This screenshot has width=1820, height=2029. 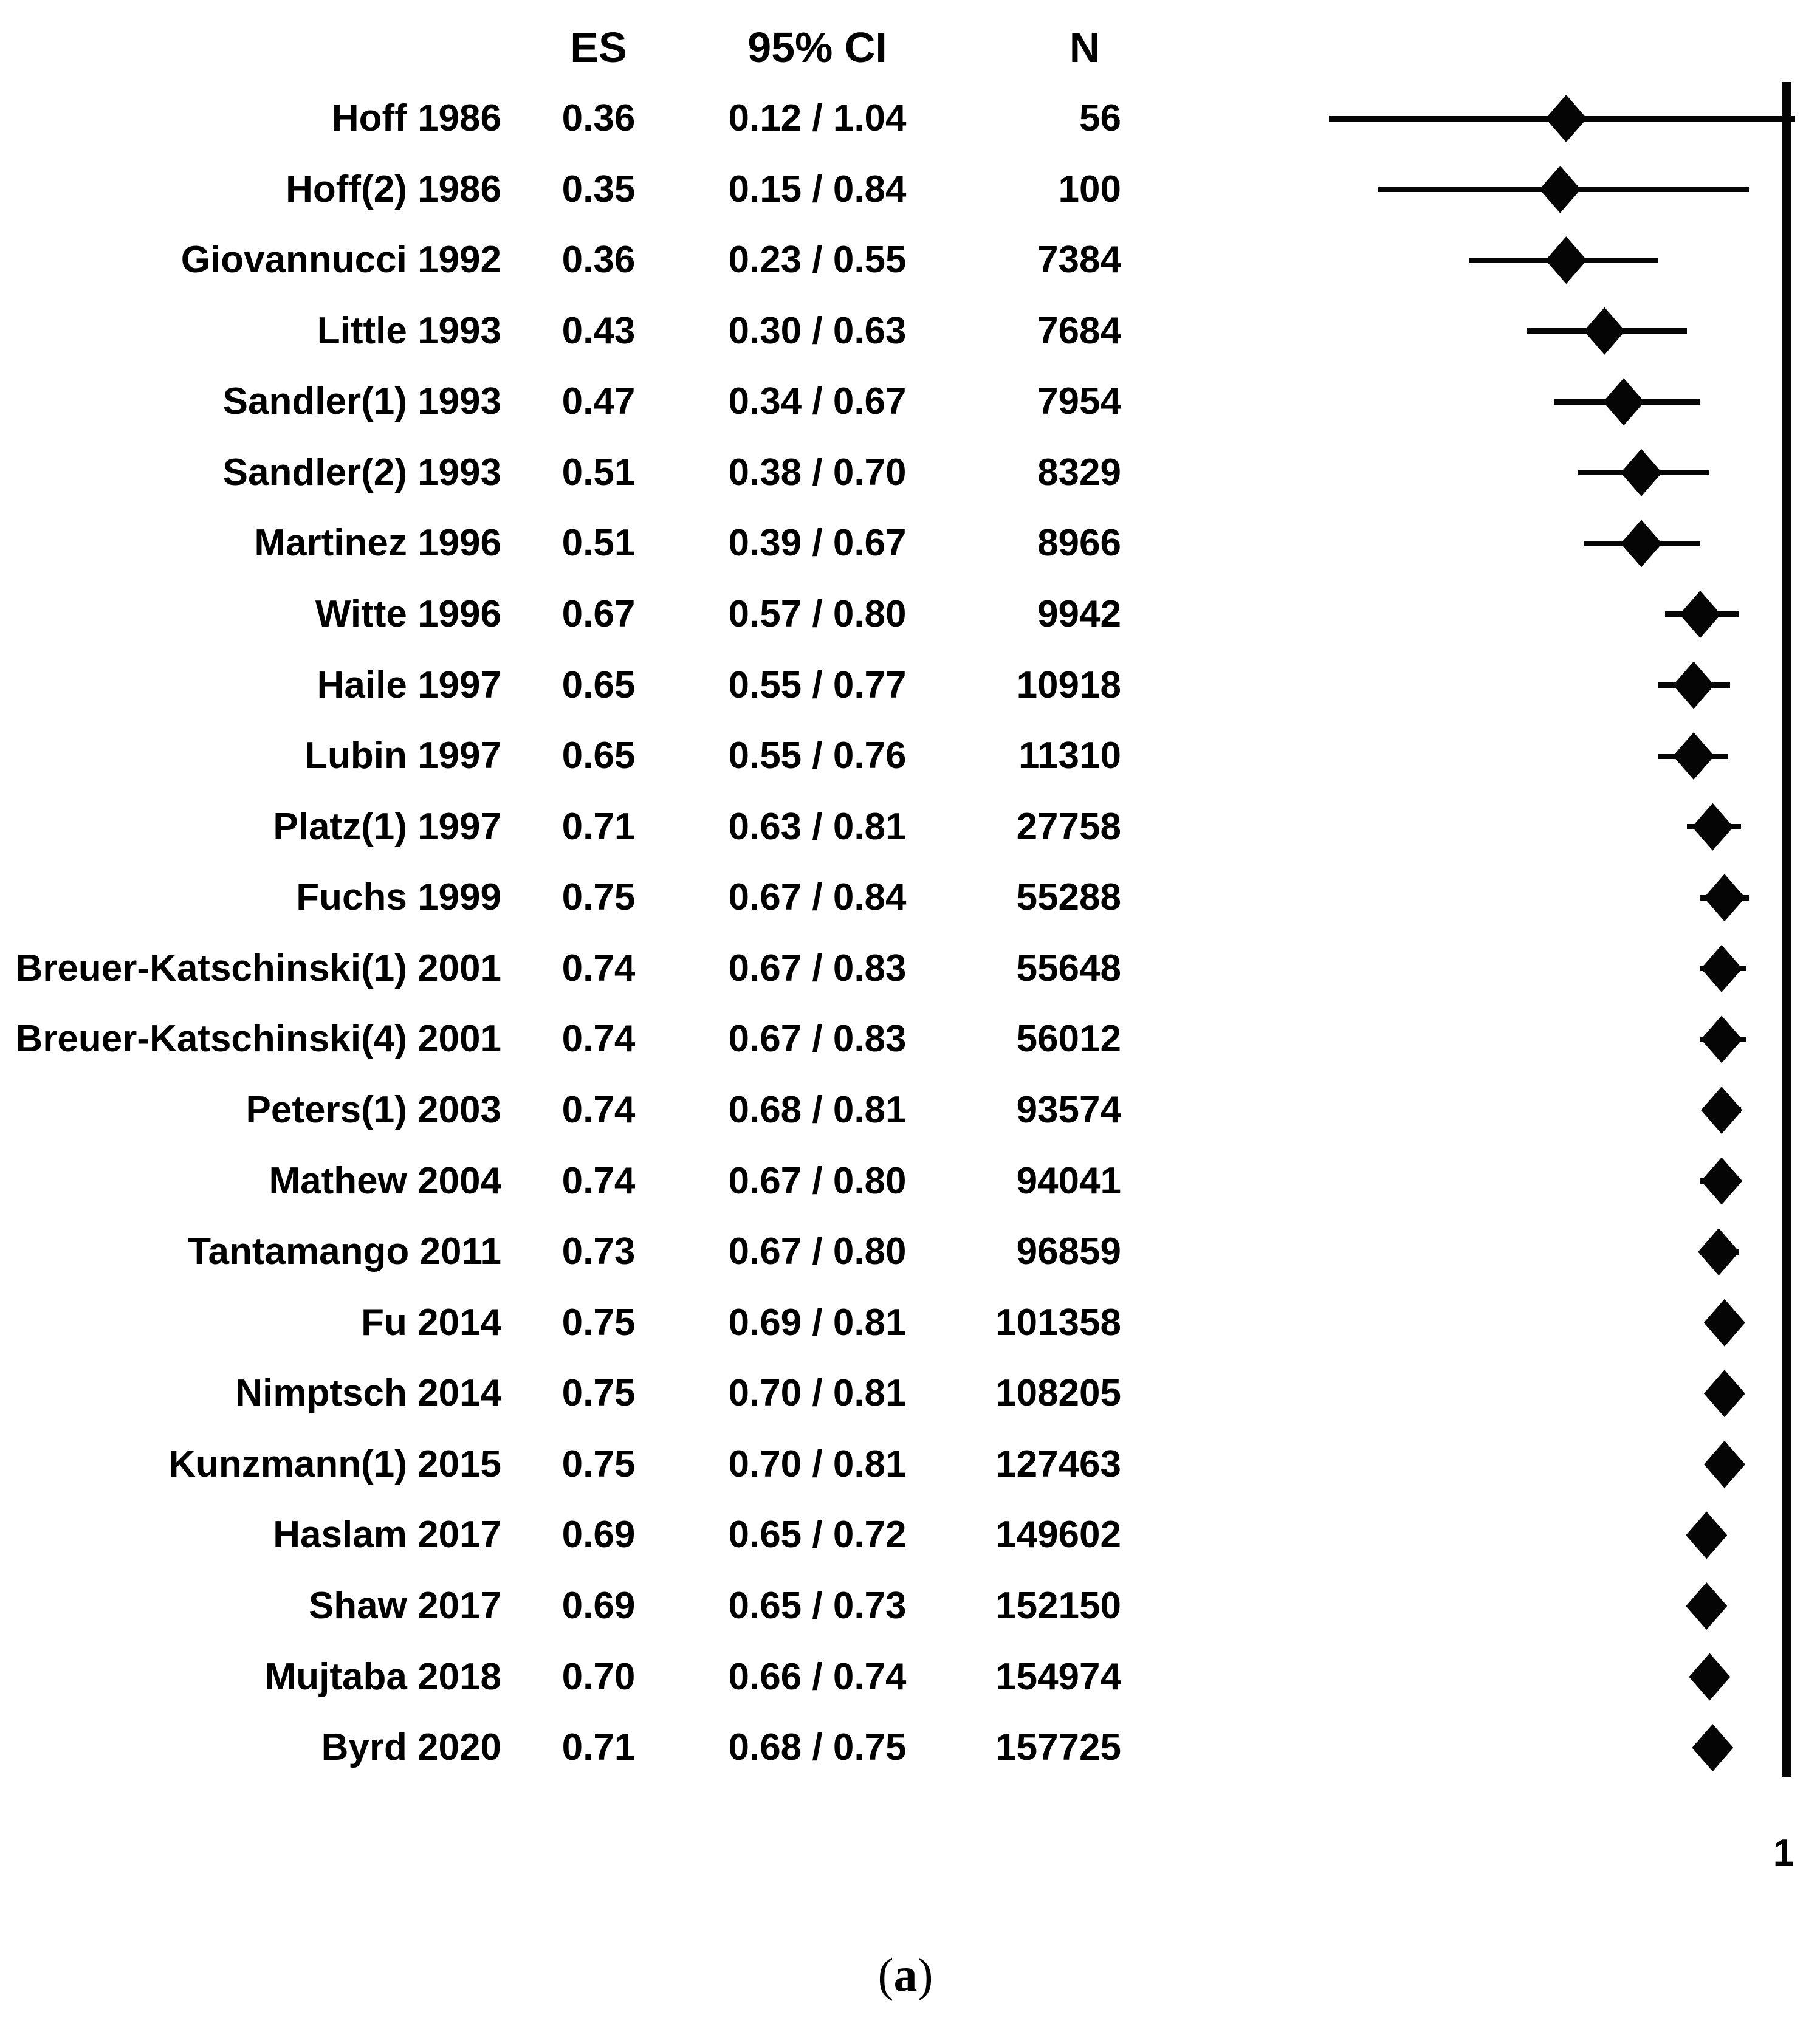 I want to click on ci-value: 0.67 / 0.84, so click(x=817, y=898).